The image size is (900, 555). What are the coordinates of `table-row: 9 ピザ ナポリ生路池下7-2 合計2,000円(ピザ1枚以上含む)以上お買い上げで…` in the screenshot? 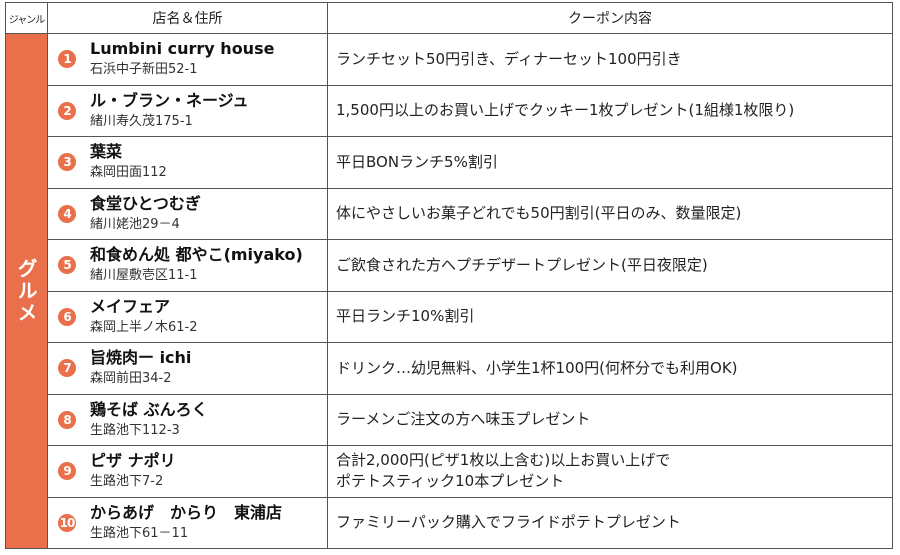 It's located at (449, 471).